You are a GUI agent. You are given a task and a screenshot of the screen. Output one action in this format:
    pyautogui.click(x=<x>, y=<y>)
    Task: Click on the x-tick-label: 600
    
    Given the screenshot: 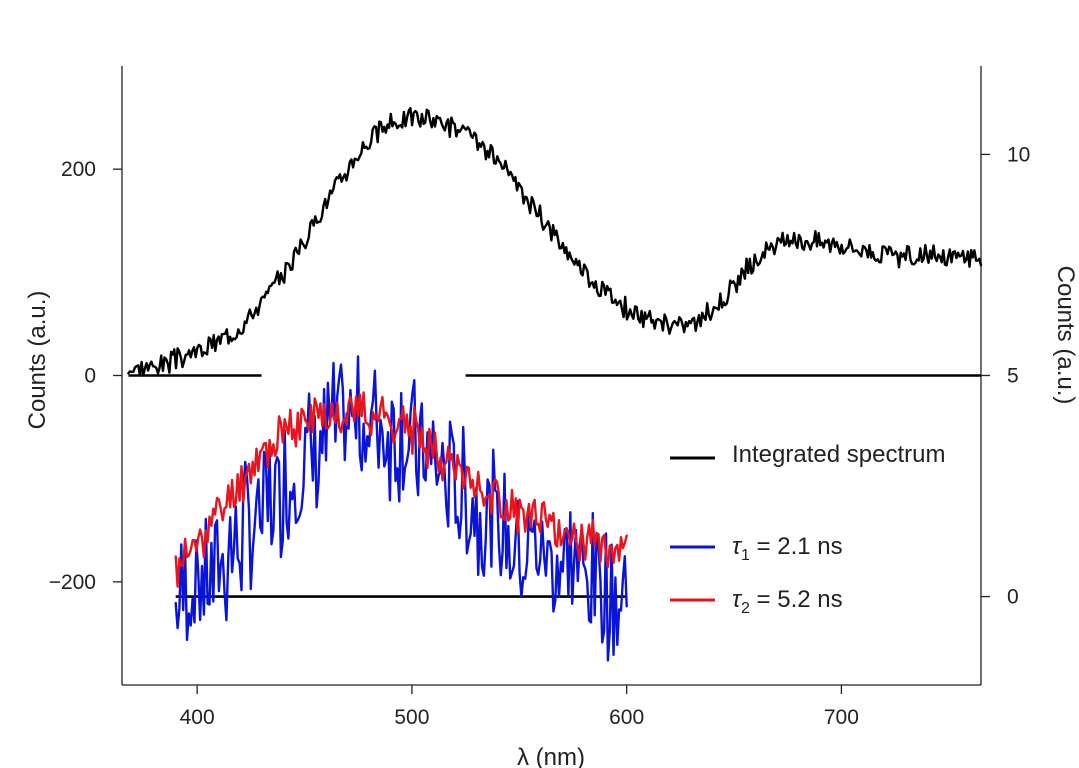 What is the action you would take?
    pyautogui.click(x=626, y=717)
    